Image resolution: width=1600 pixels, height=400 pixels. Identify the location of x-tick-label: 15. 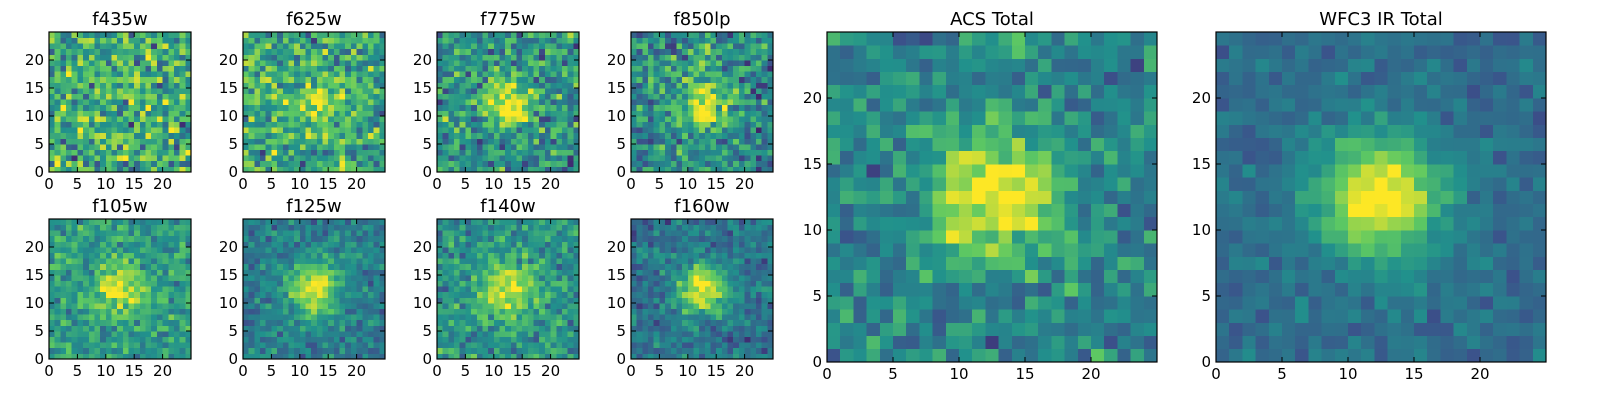
(134, 371).